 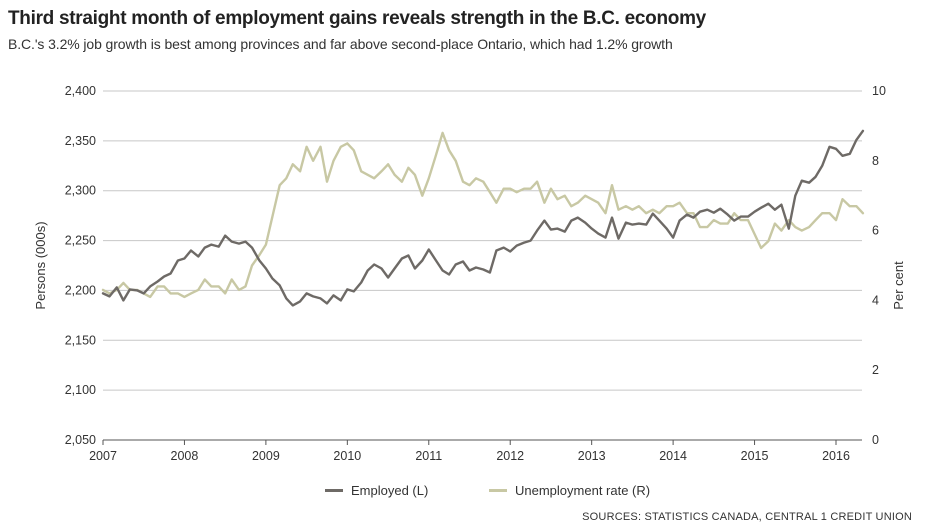 What do you see at coordinates (592, 456) in the screenshot?
I see `x-tick-label: 2013` at bounding box center [592, 456].